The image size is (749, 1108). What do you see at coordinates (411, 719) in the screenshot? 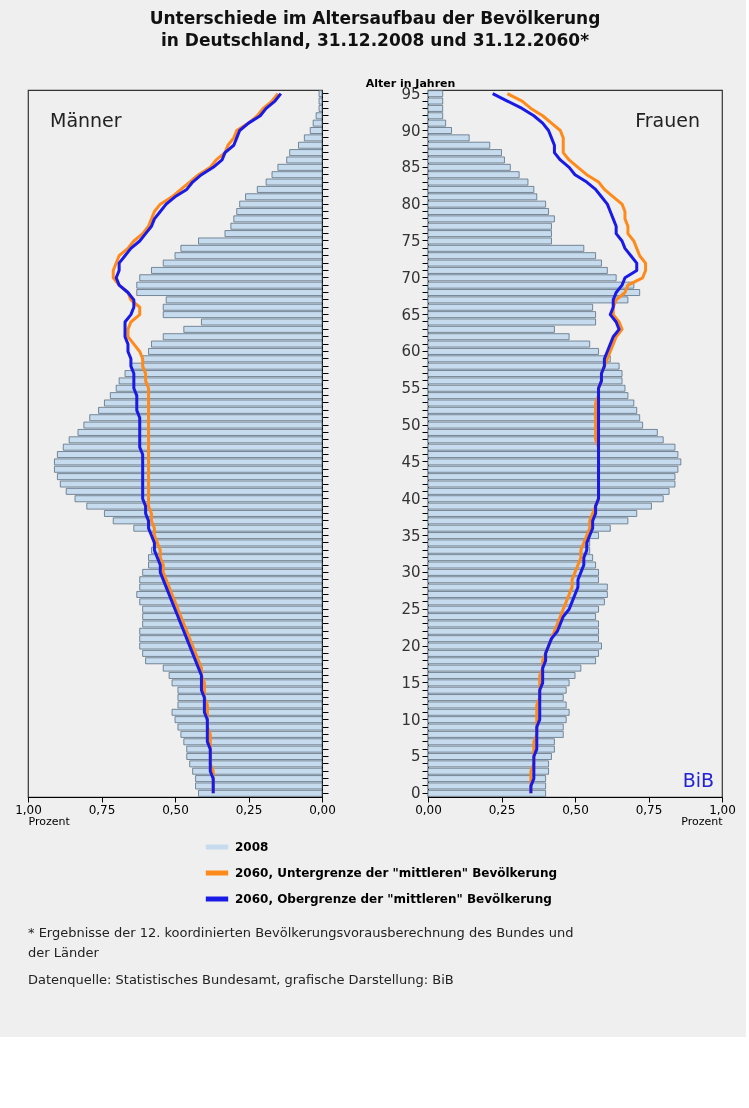
I see `y-tick-label: 10` at bounding box center [411, 719].